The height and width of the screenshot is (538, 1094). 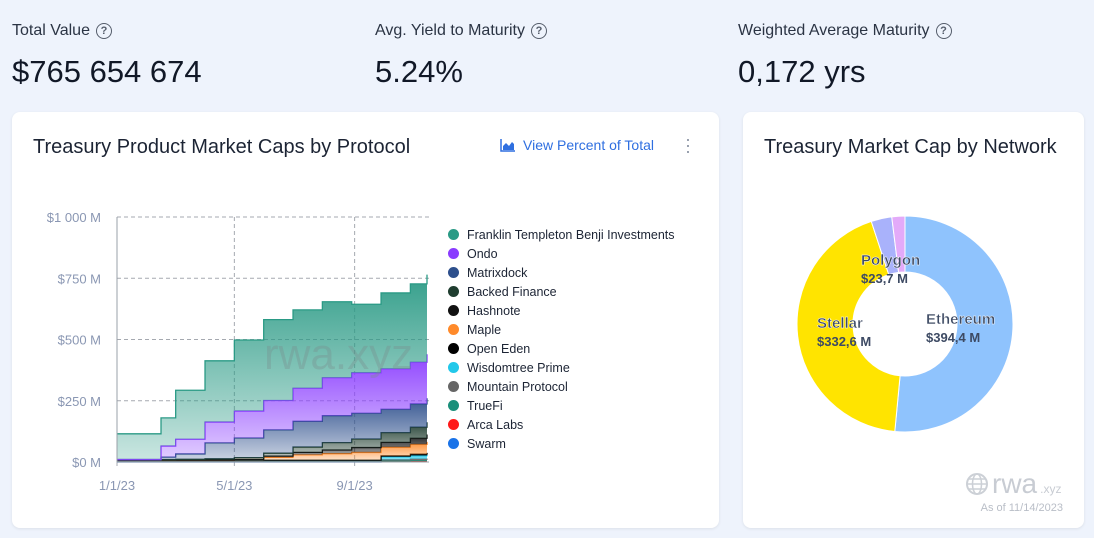 I want to click on watermark: rwa, so click(x=1015, y=483).